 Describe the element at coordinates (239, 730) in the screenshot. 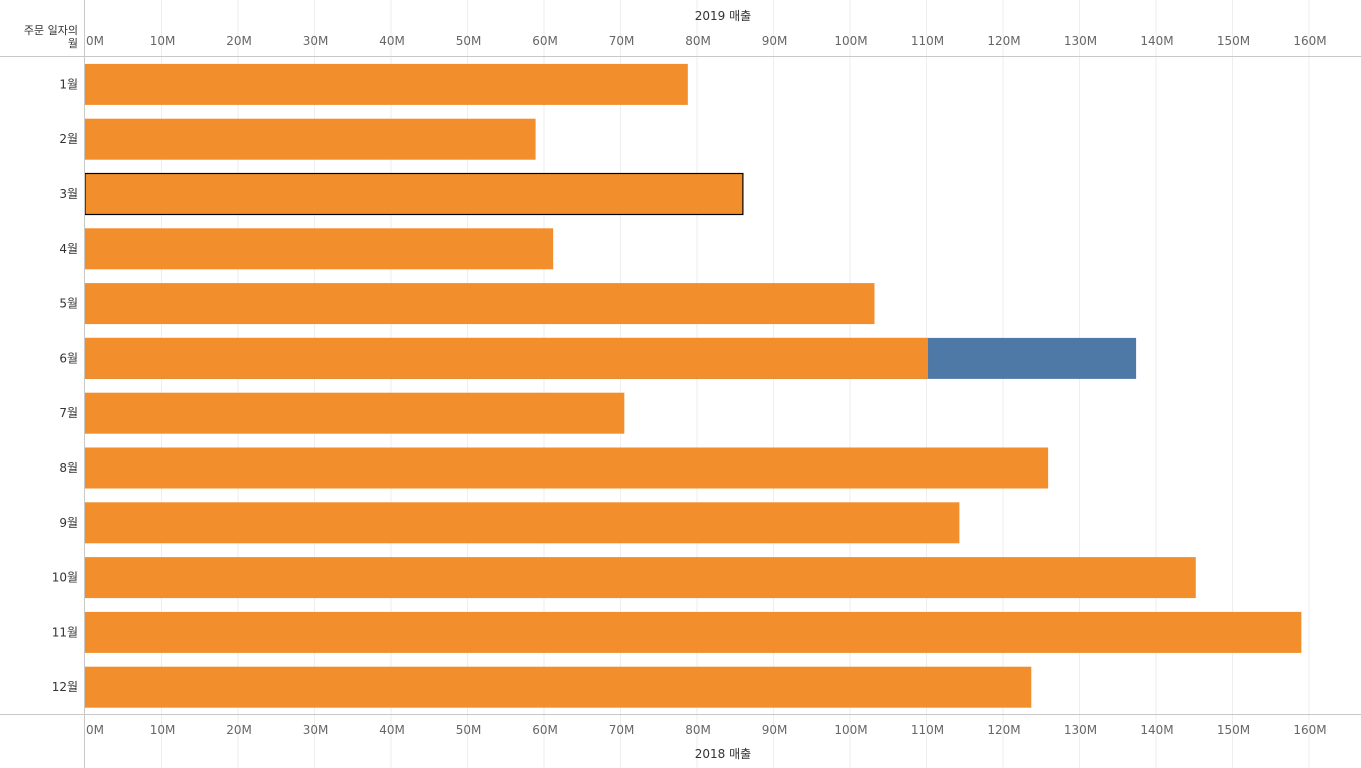

I see `bottom-tick-label: 20M` at that location.